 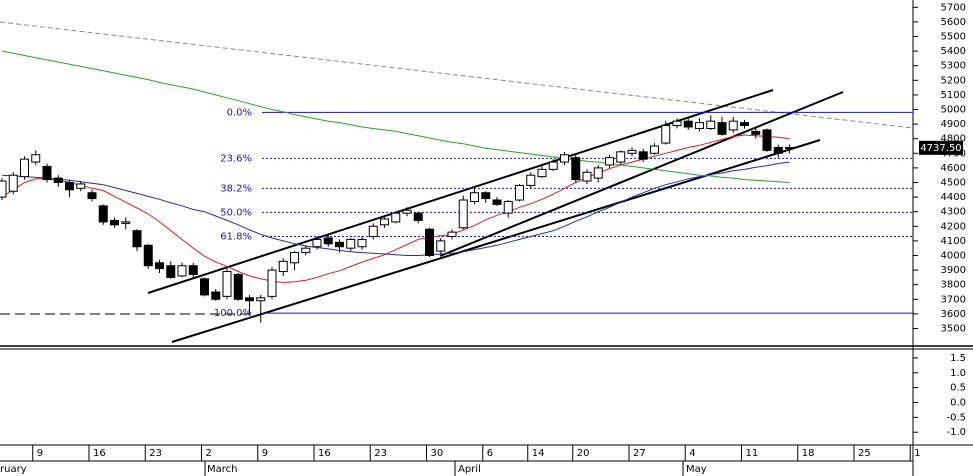 What do you see at coordinates (469, 469) in the screenshot?
I see `month-label: April` at bounding box center [469, 469].